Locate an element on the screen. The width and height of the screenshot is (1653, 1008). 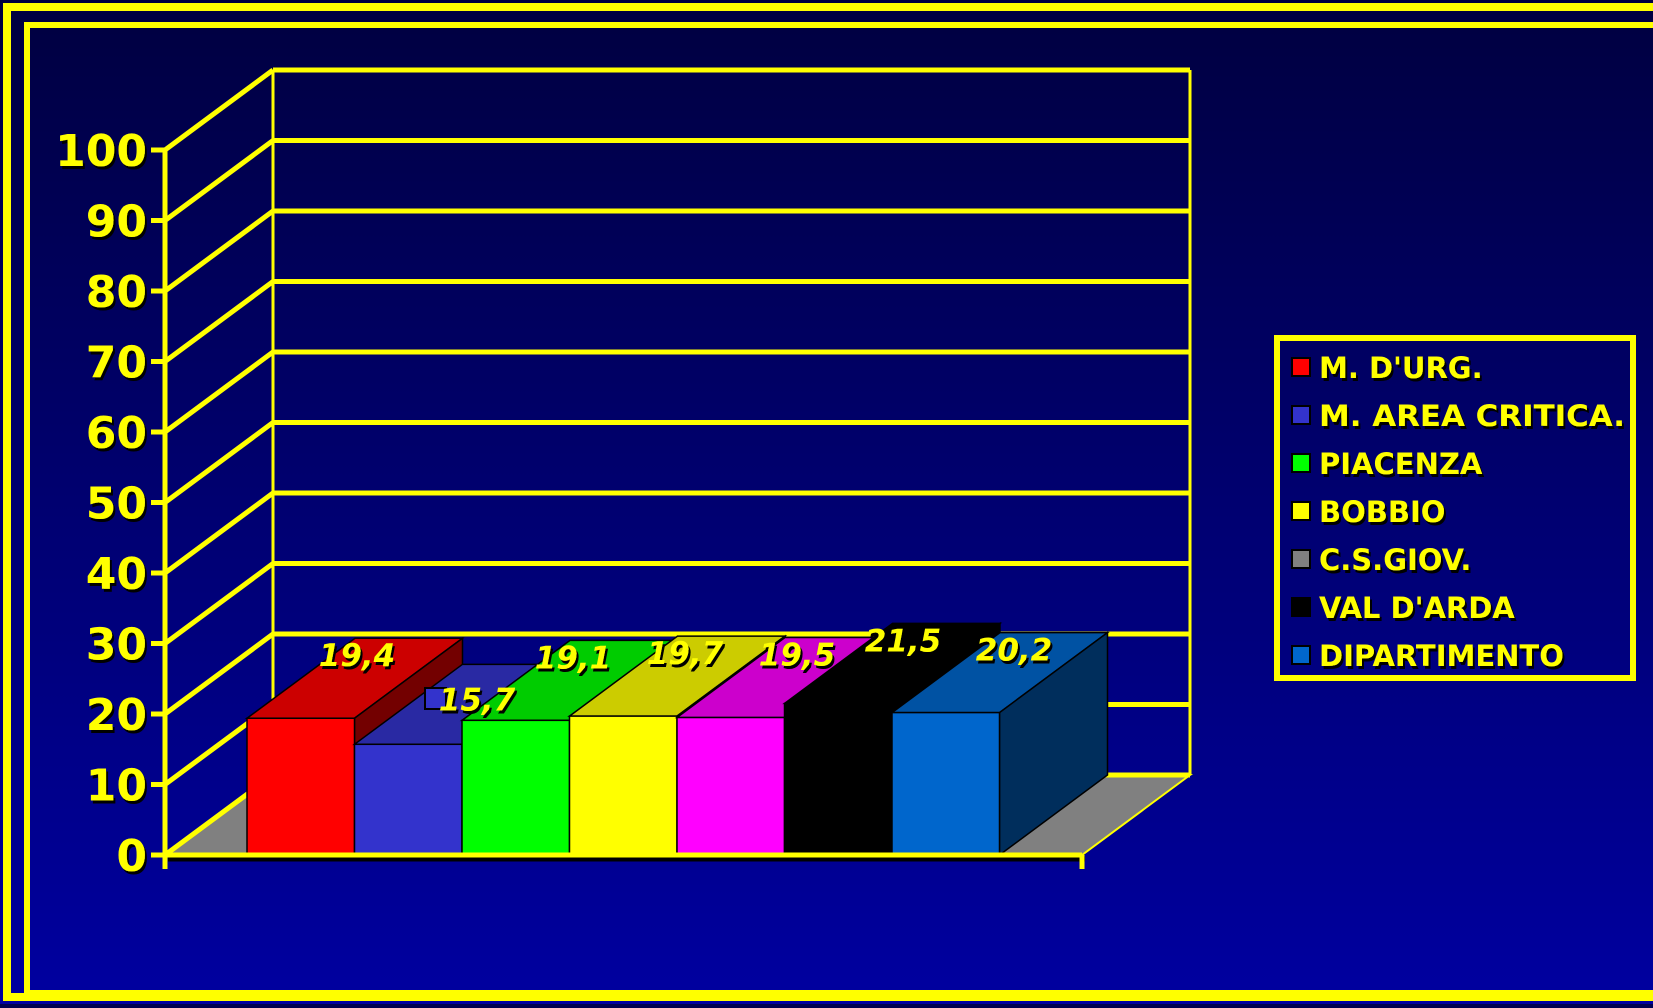
legend-box is located at coordinates (1455, 508).